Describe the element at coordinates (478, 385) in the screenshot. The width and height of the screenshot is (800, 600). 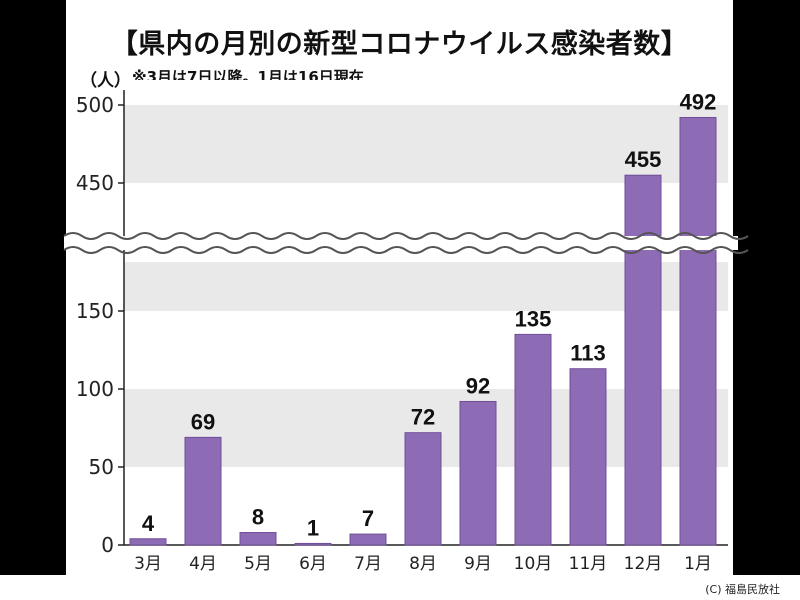
I see `bar-value-label: 92` at that location.